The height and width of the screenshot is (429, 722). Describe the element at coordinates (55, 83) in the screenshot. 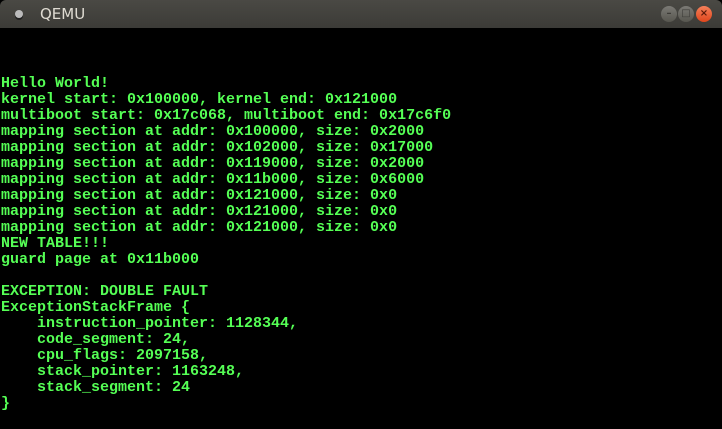

I see `console-line: Hello World!` at that location.